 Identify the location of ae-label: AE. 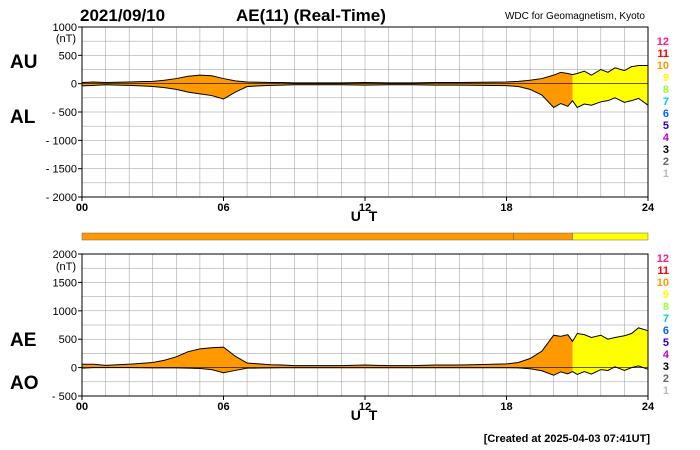
(23, 340).